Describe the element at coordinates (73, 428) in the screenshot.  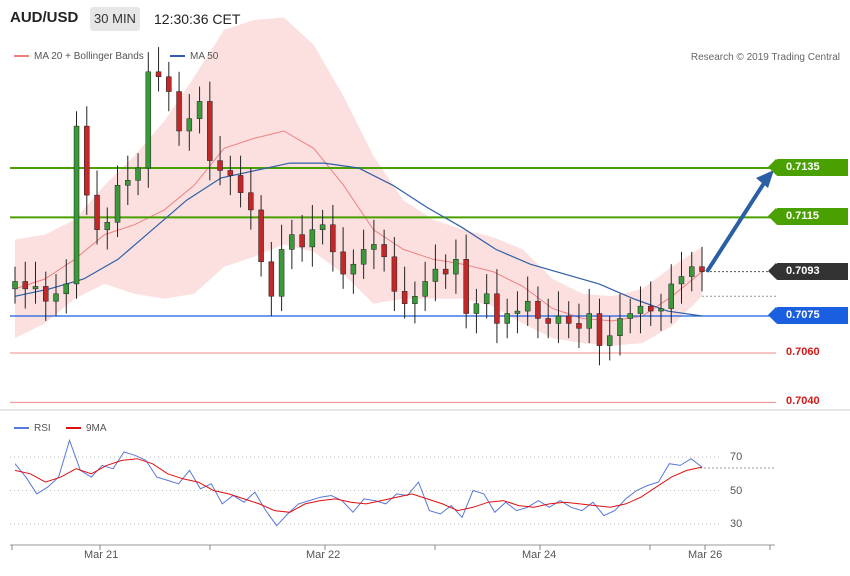
I see `rsi-ma-swatch` at that location.